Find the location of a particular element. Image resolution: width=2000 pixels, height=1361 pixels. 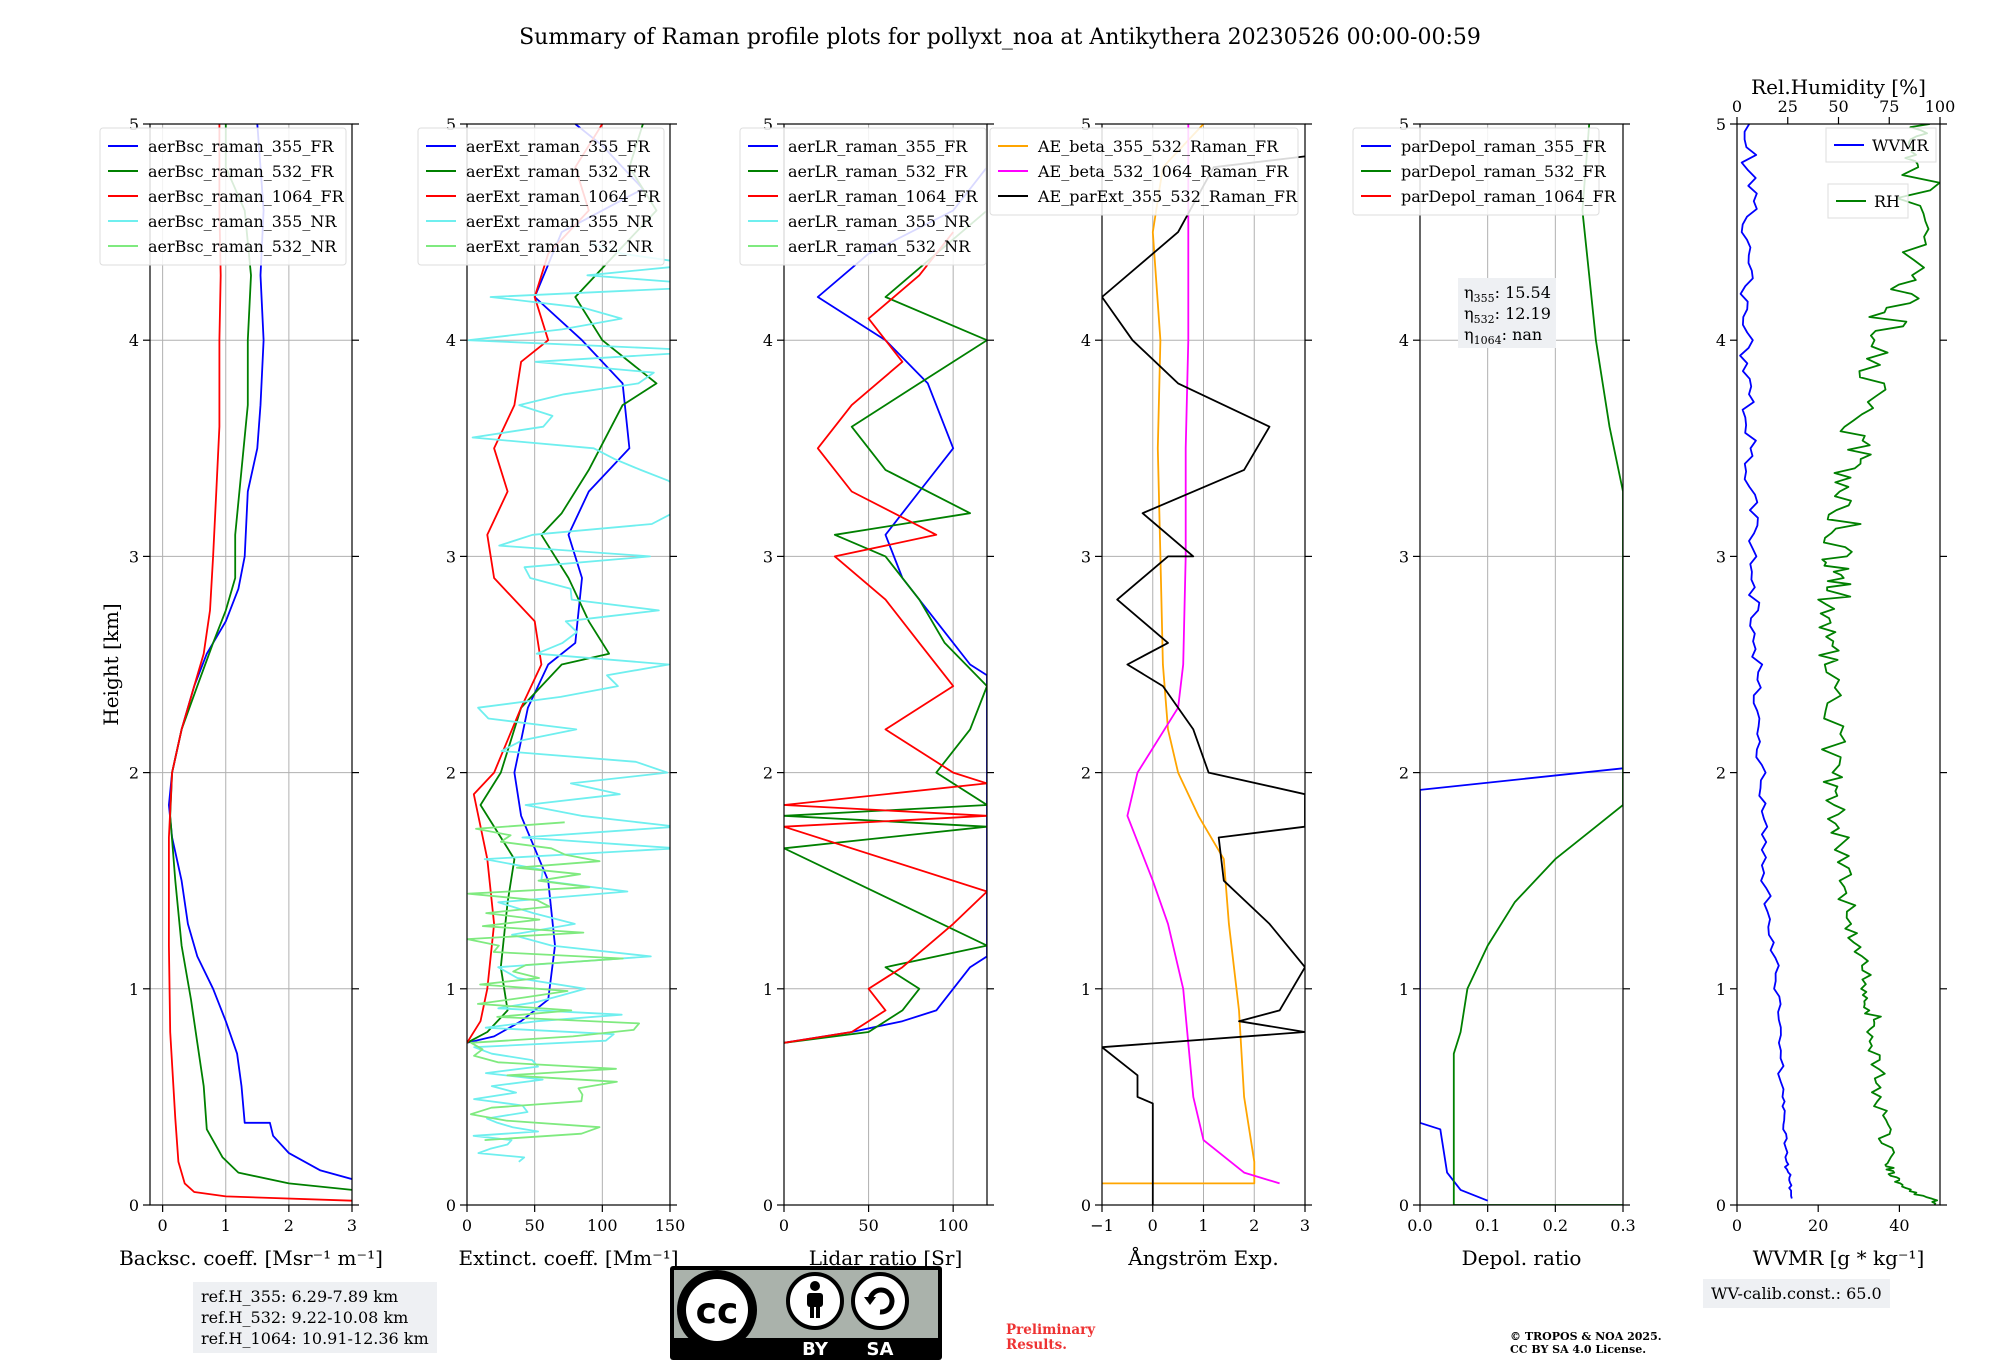

series-line-aerext-raman-355-nr is located at coordinates (568, 702).